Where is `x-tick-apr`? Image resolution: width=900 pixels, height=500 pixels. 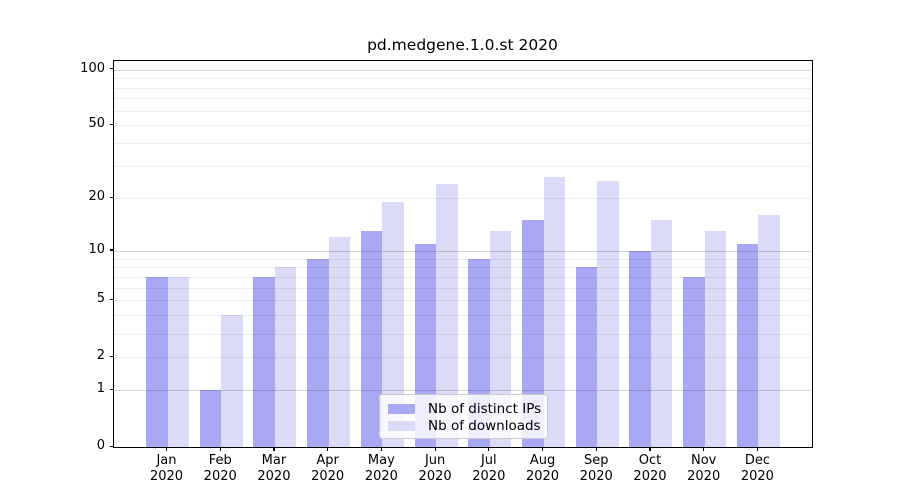
x-tick-apr is located at coordinates (328, 449).